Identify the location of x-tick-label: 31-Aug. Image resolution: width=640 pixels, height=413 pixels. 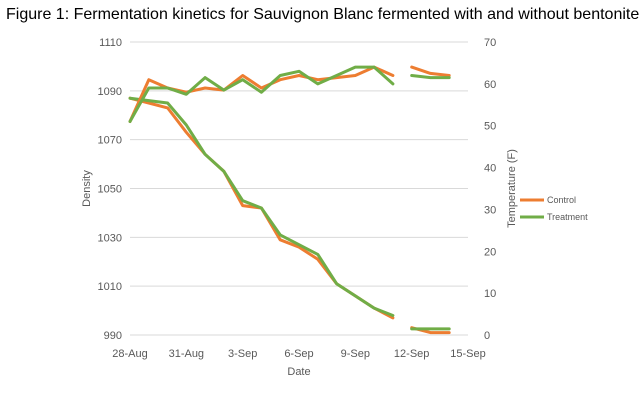
(186, 354).